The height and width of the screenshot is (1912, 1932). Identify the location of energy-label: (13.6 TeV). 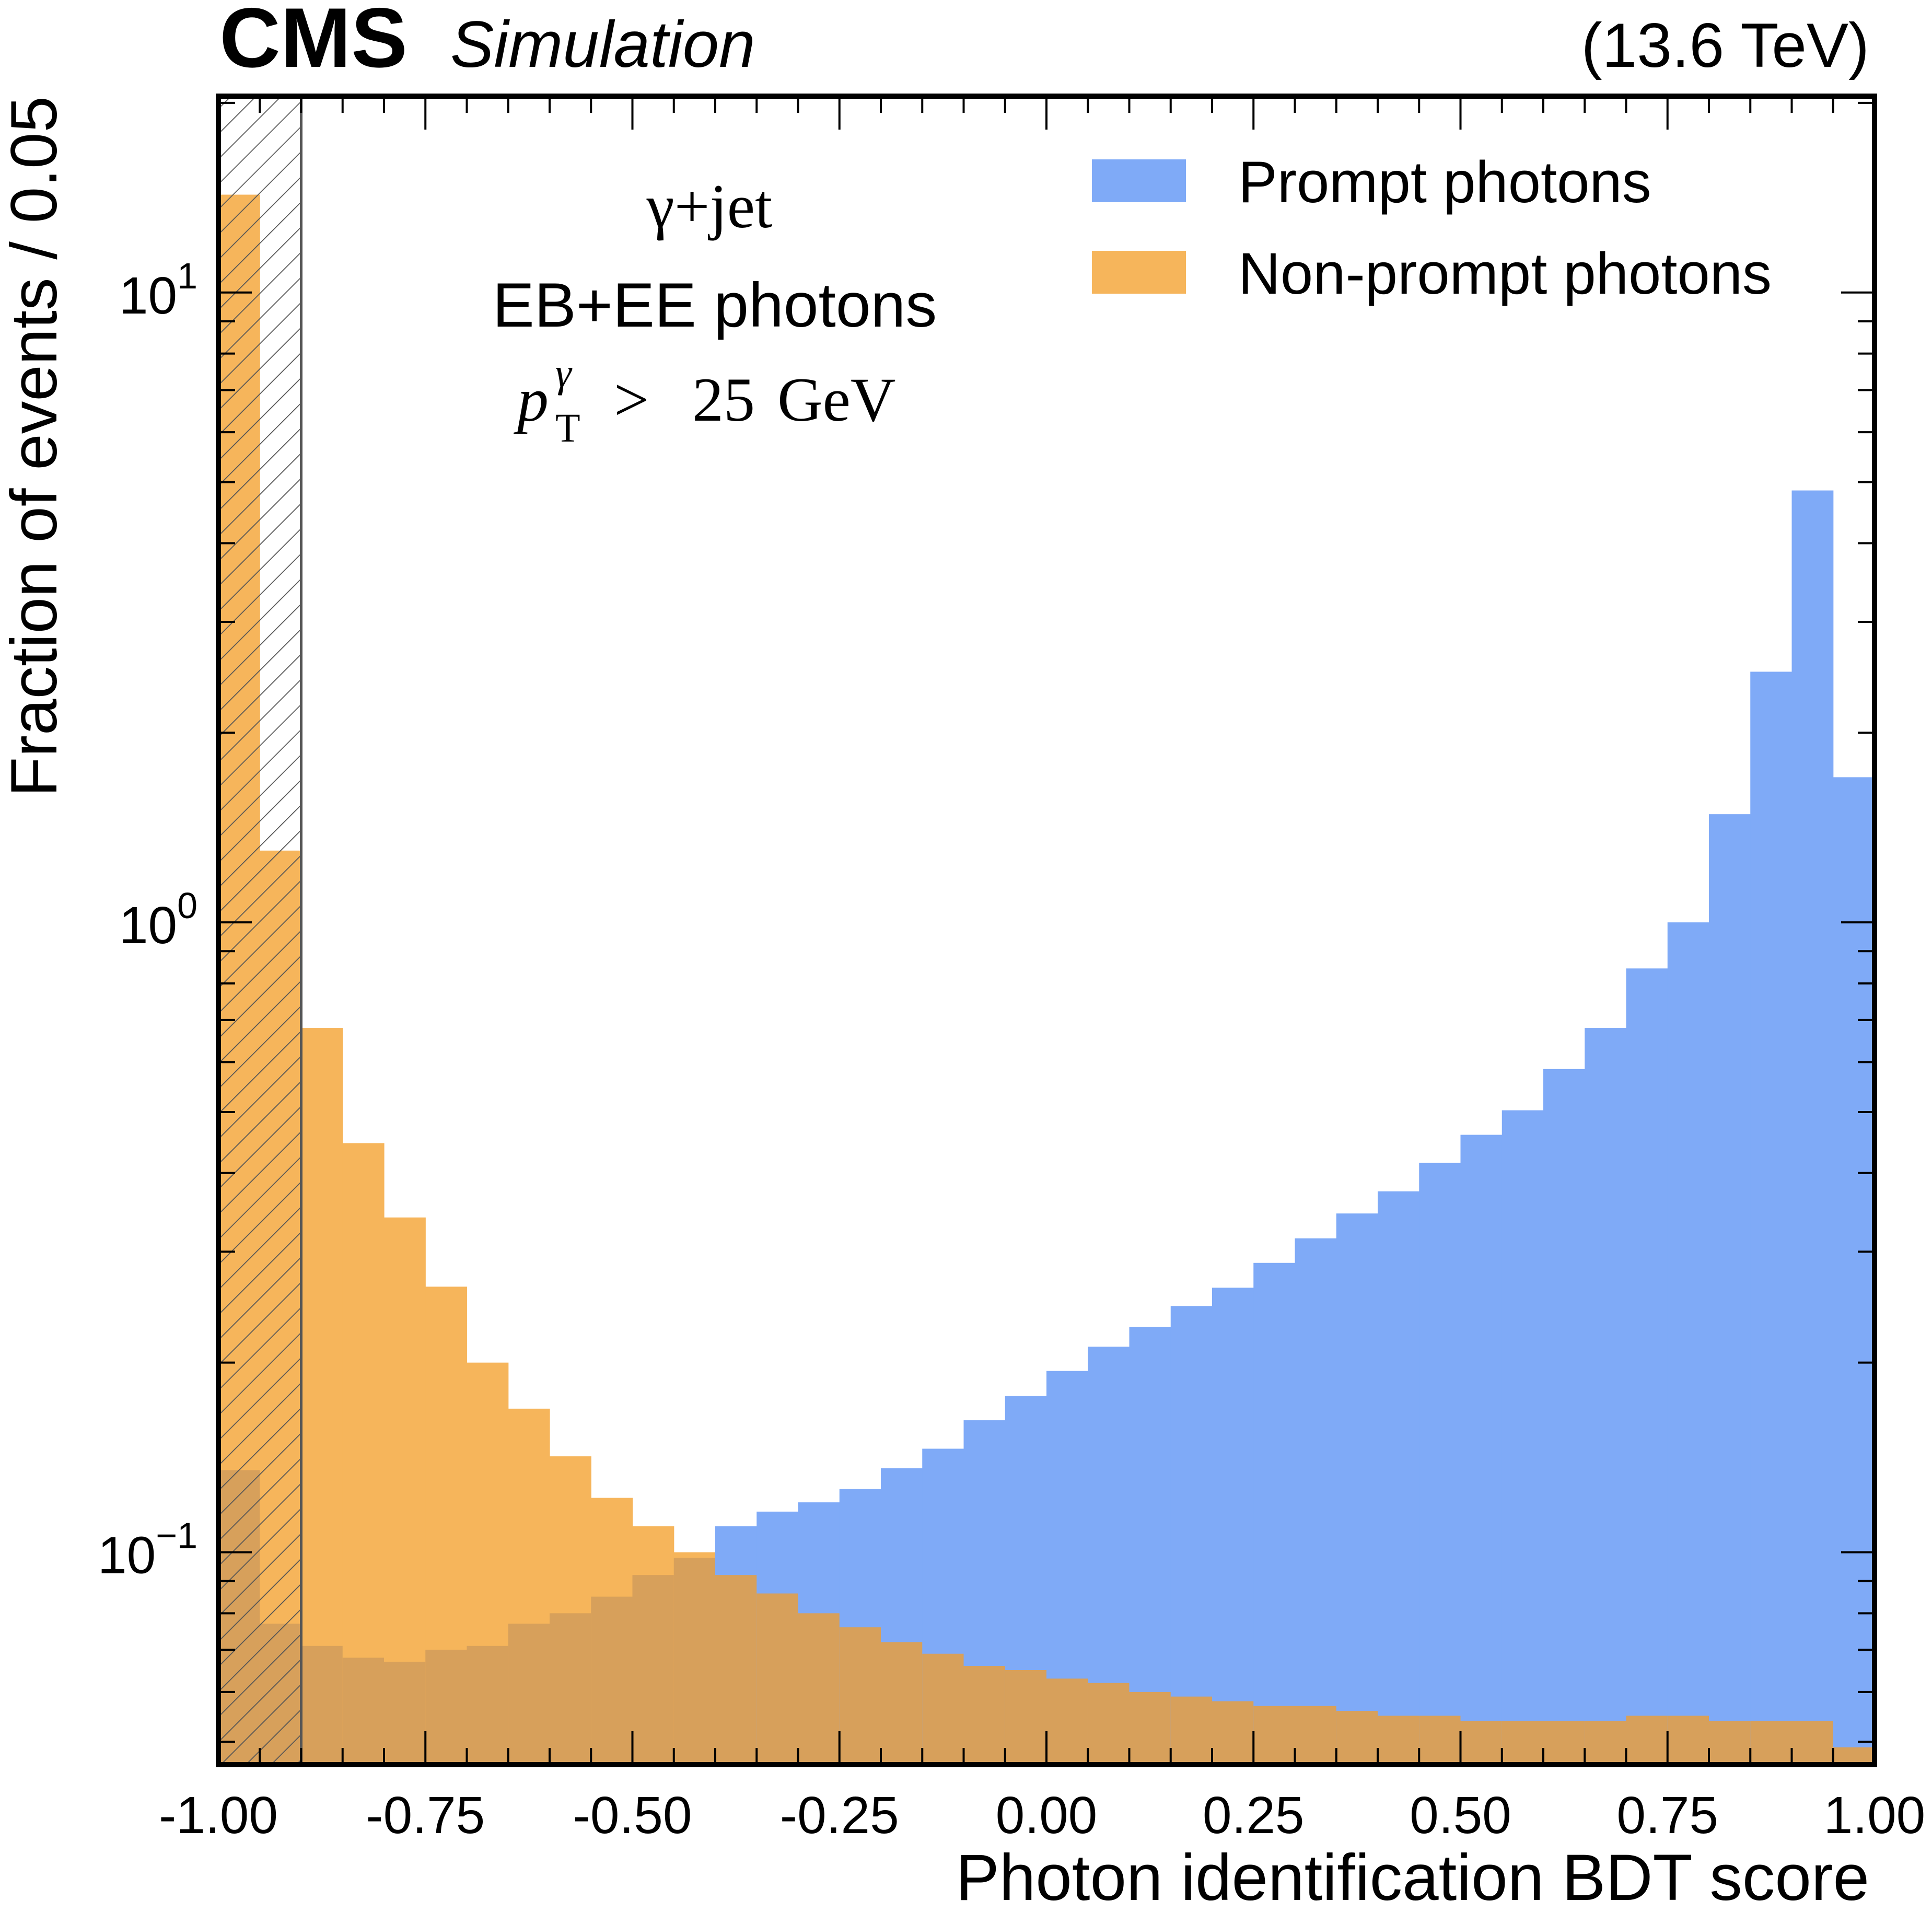
(1725, 45).